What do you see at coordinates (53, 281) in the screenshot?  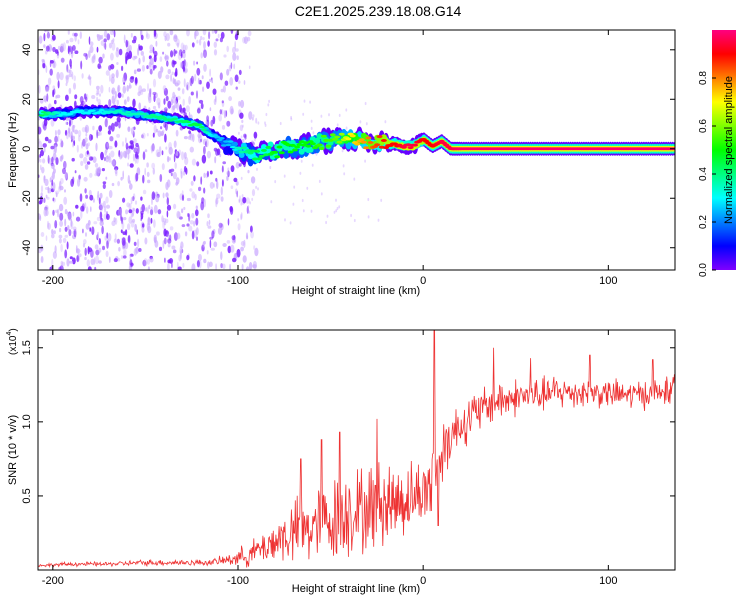 I see `x-tick-label: -200` at bounding box center [53, 281].